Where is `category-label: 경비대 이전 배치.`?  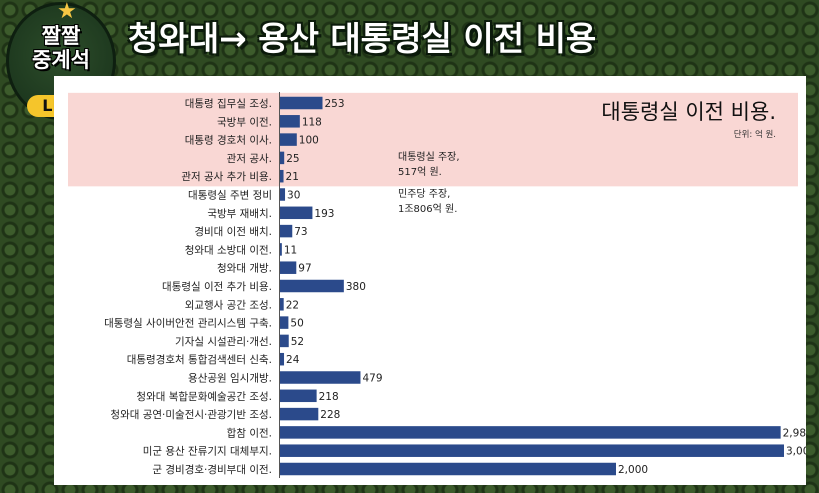
category-label: 경비대 이전 배치. is located at coordinates (233, 231).